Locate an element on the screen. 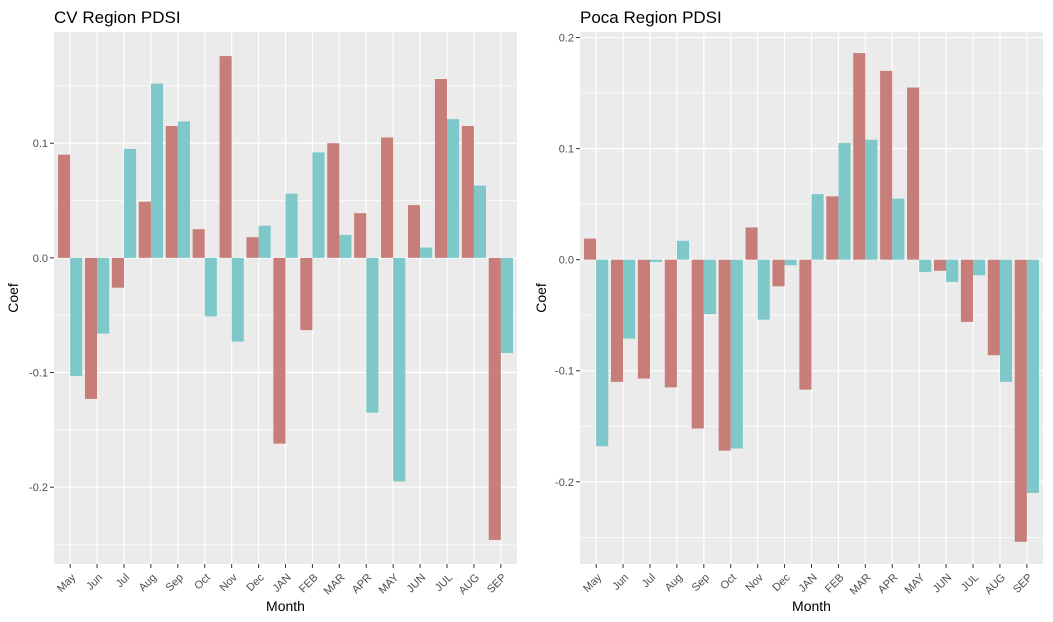 This screenshot has width=1053, height=622. chart-title: CV Region PDSI is located at coordinates (117, 17).